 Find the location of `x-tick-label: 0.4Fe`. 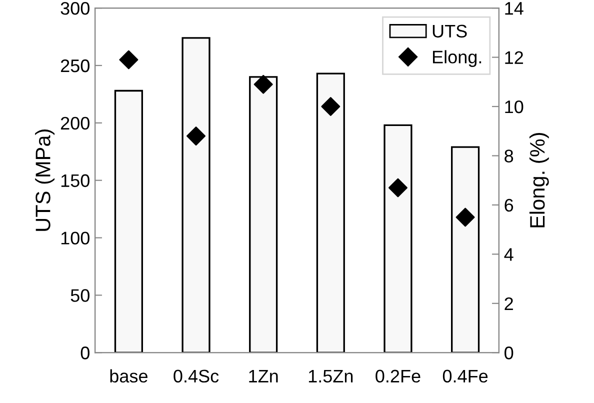

x-tick-label: 0.4Fe is located at coordinates (465, 376).